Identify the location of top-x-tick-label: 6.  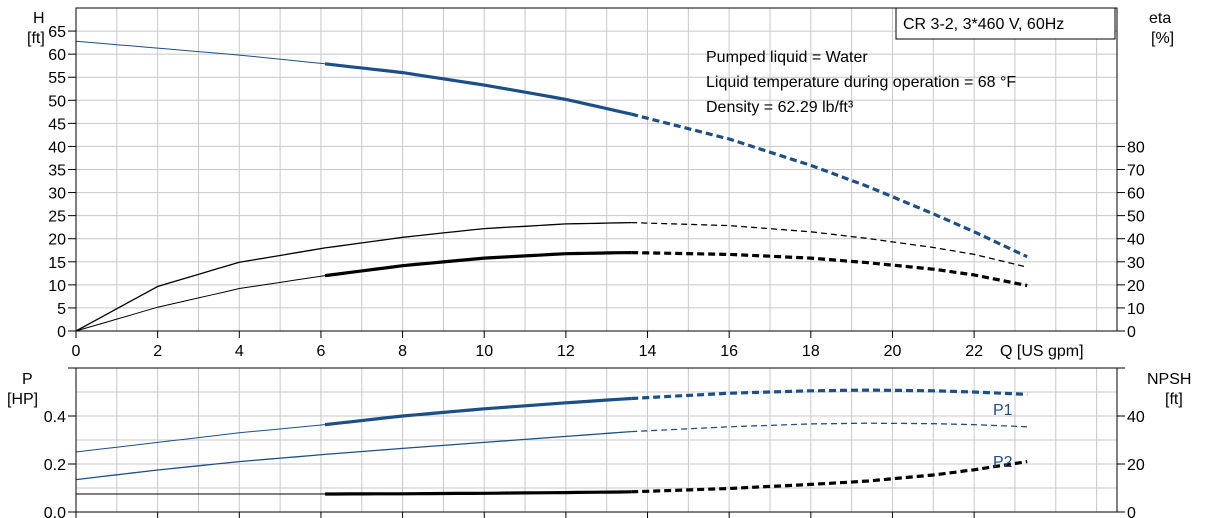
(320, 351).